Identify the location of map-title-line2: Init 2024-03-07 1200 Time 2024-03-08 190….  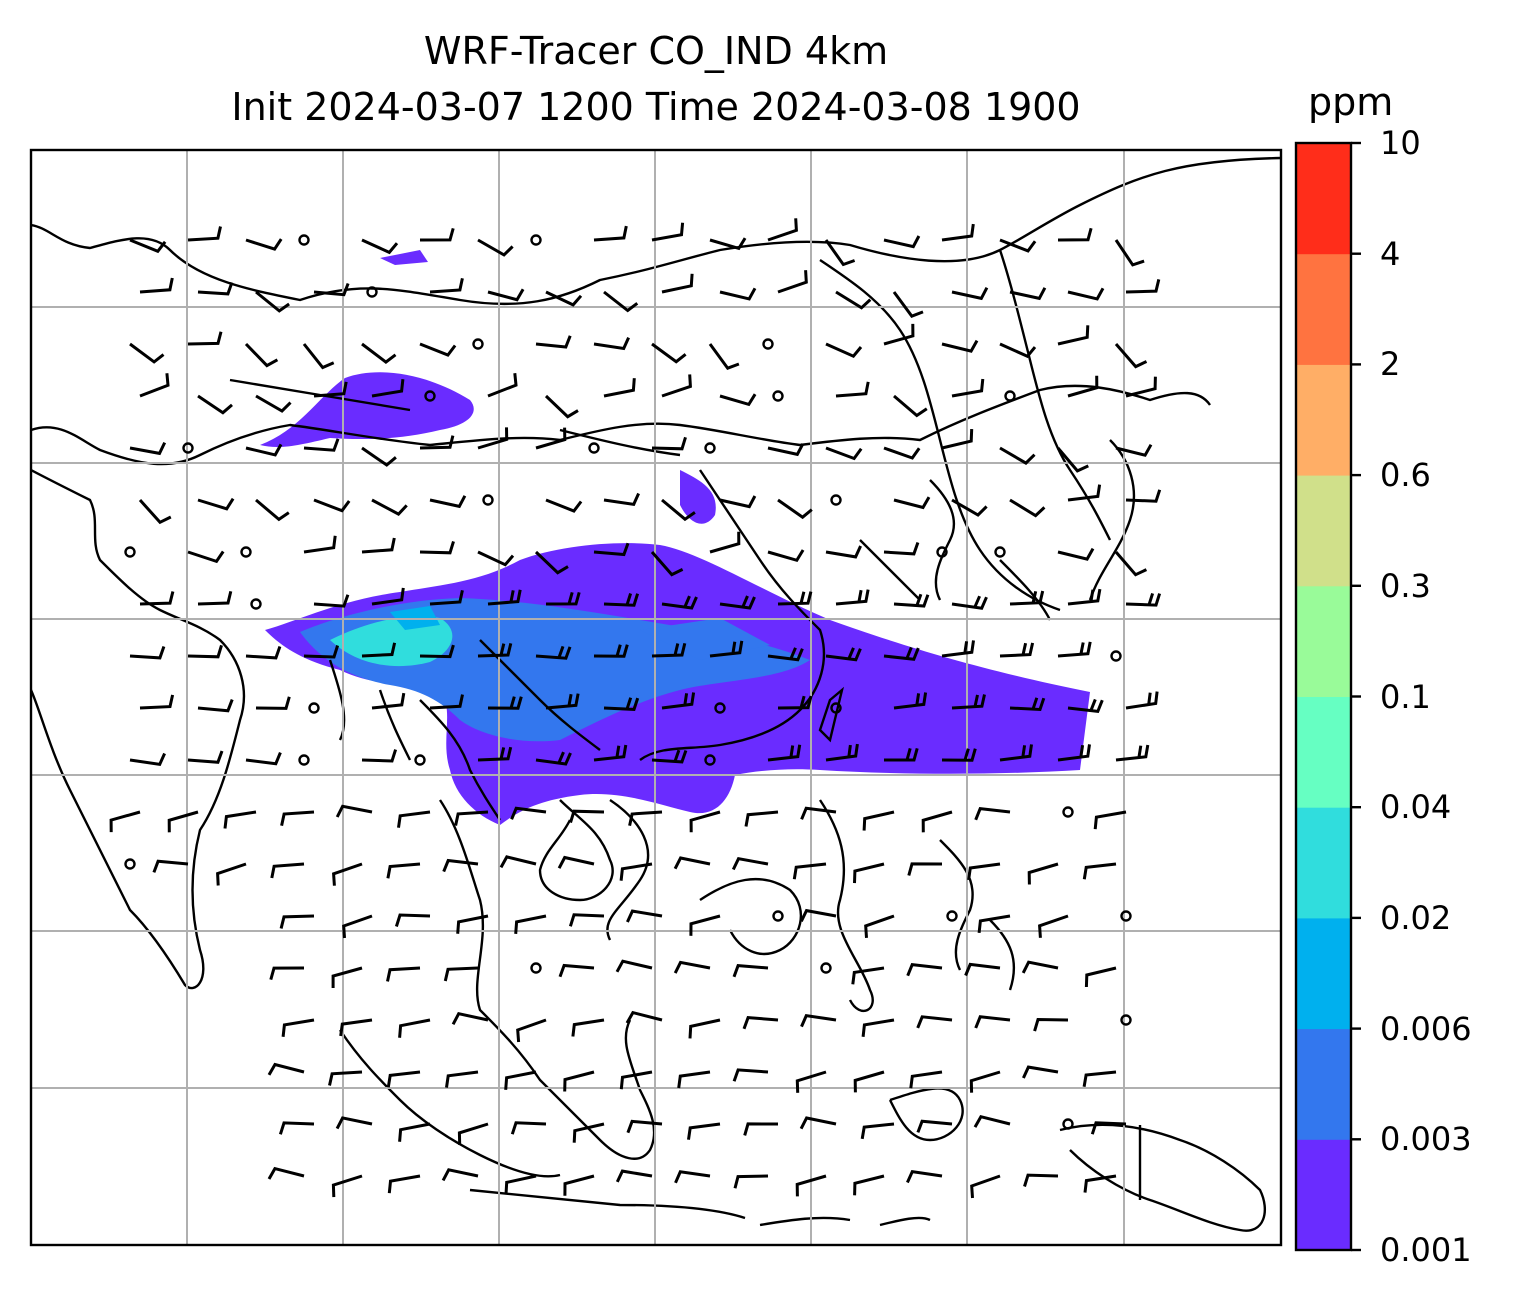
(656, 107).